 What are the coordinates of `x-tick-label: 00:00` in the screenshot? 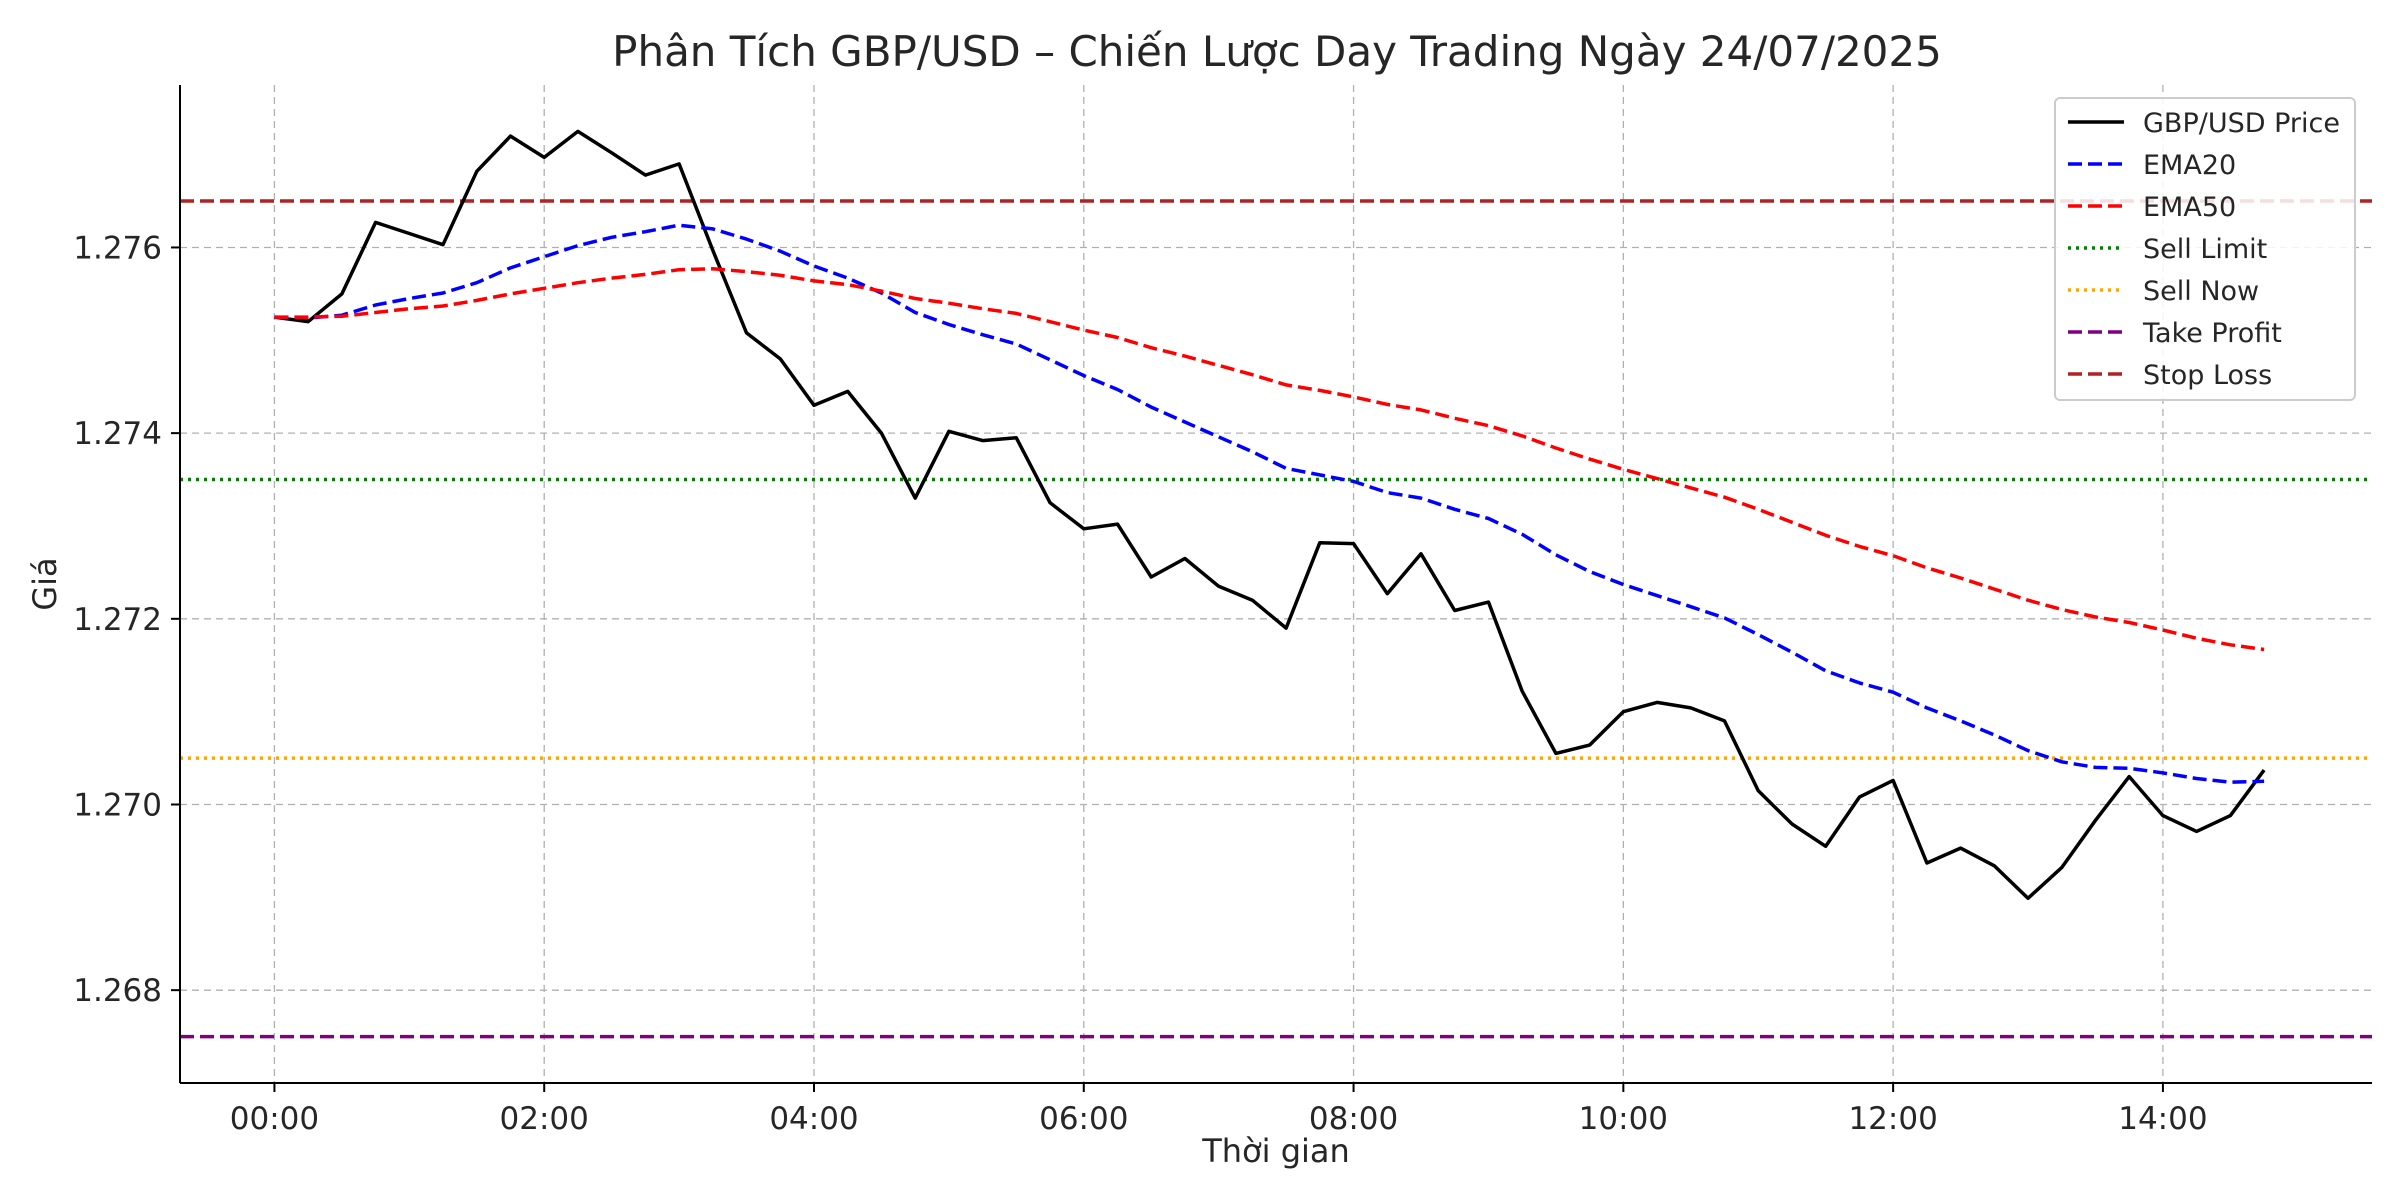 It's located at (274, 1119).